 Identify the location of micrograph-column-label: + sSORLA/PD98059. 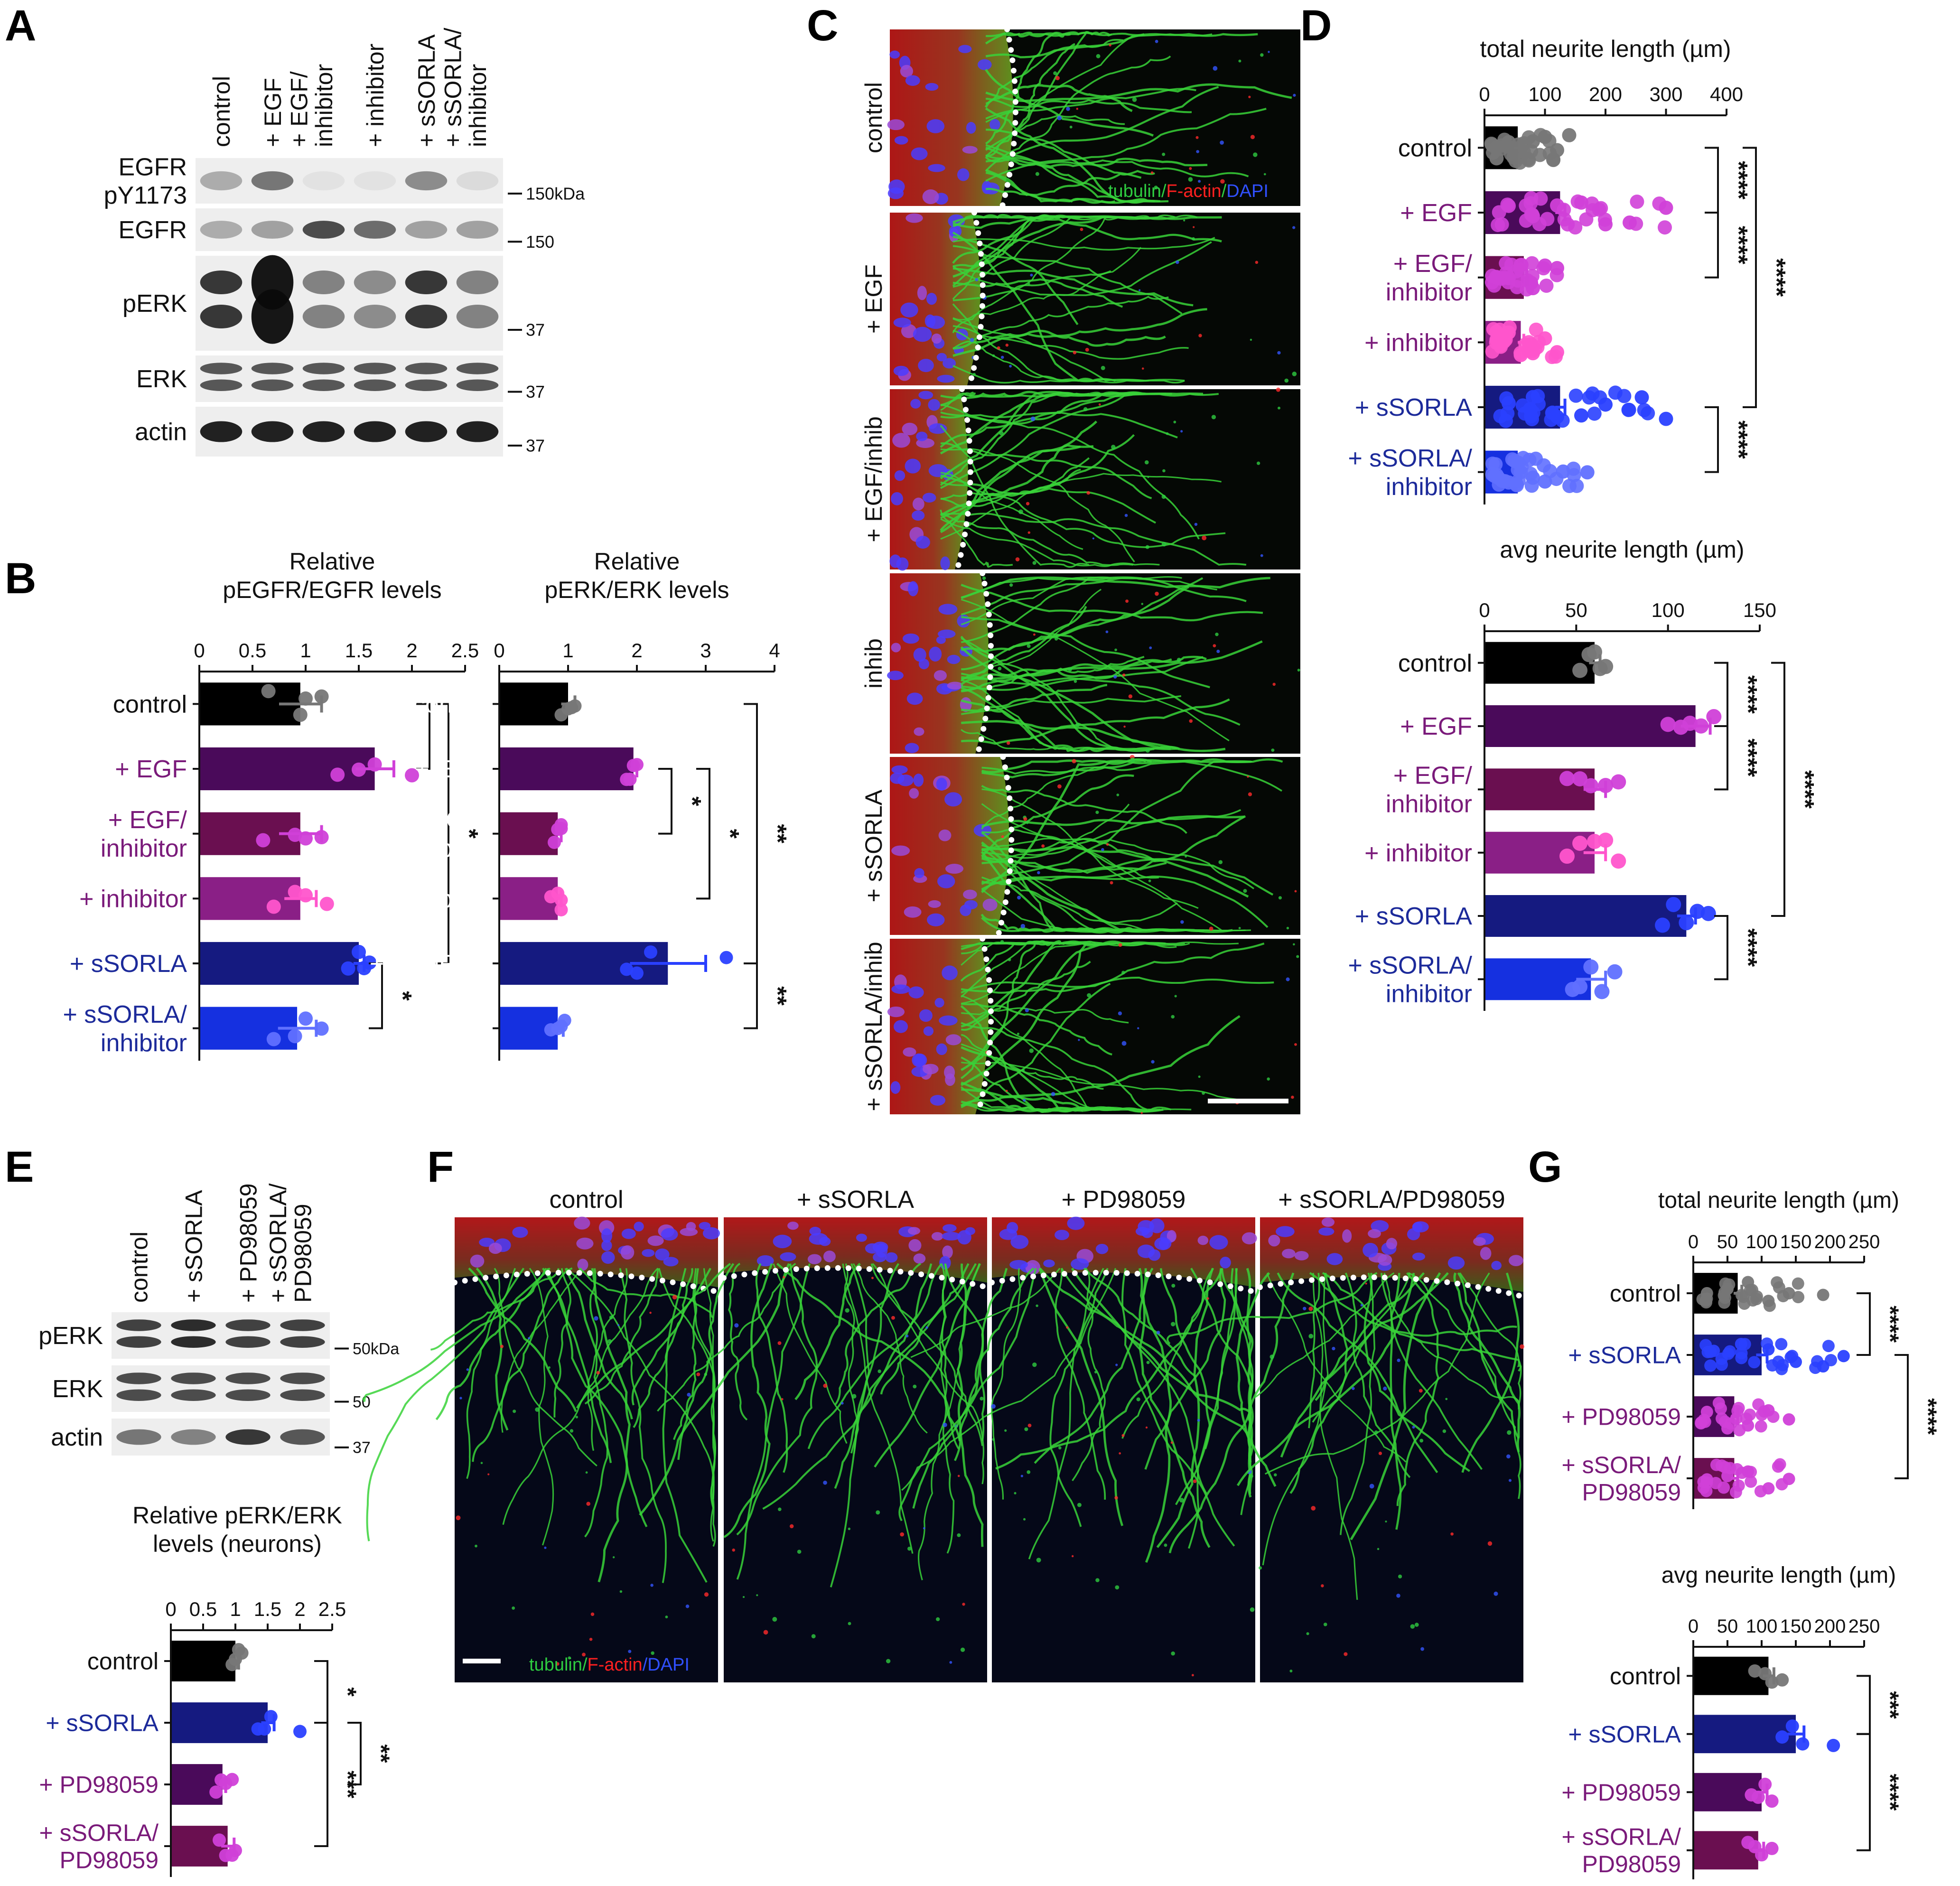
(1391, 1200).